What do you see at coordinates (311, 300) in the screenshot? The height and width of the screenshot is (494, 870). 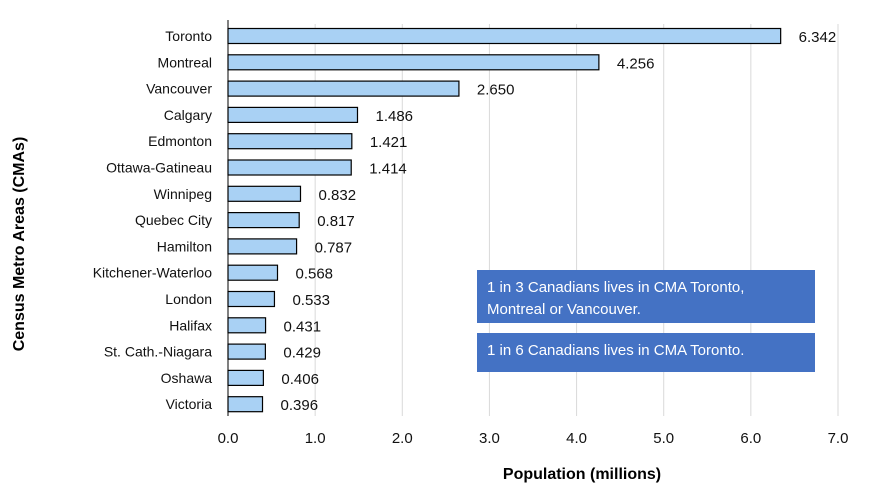 I see `data-label: 0.533` at bounding box center [311, 300].